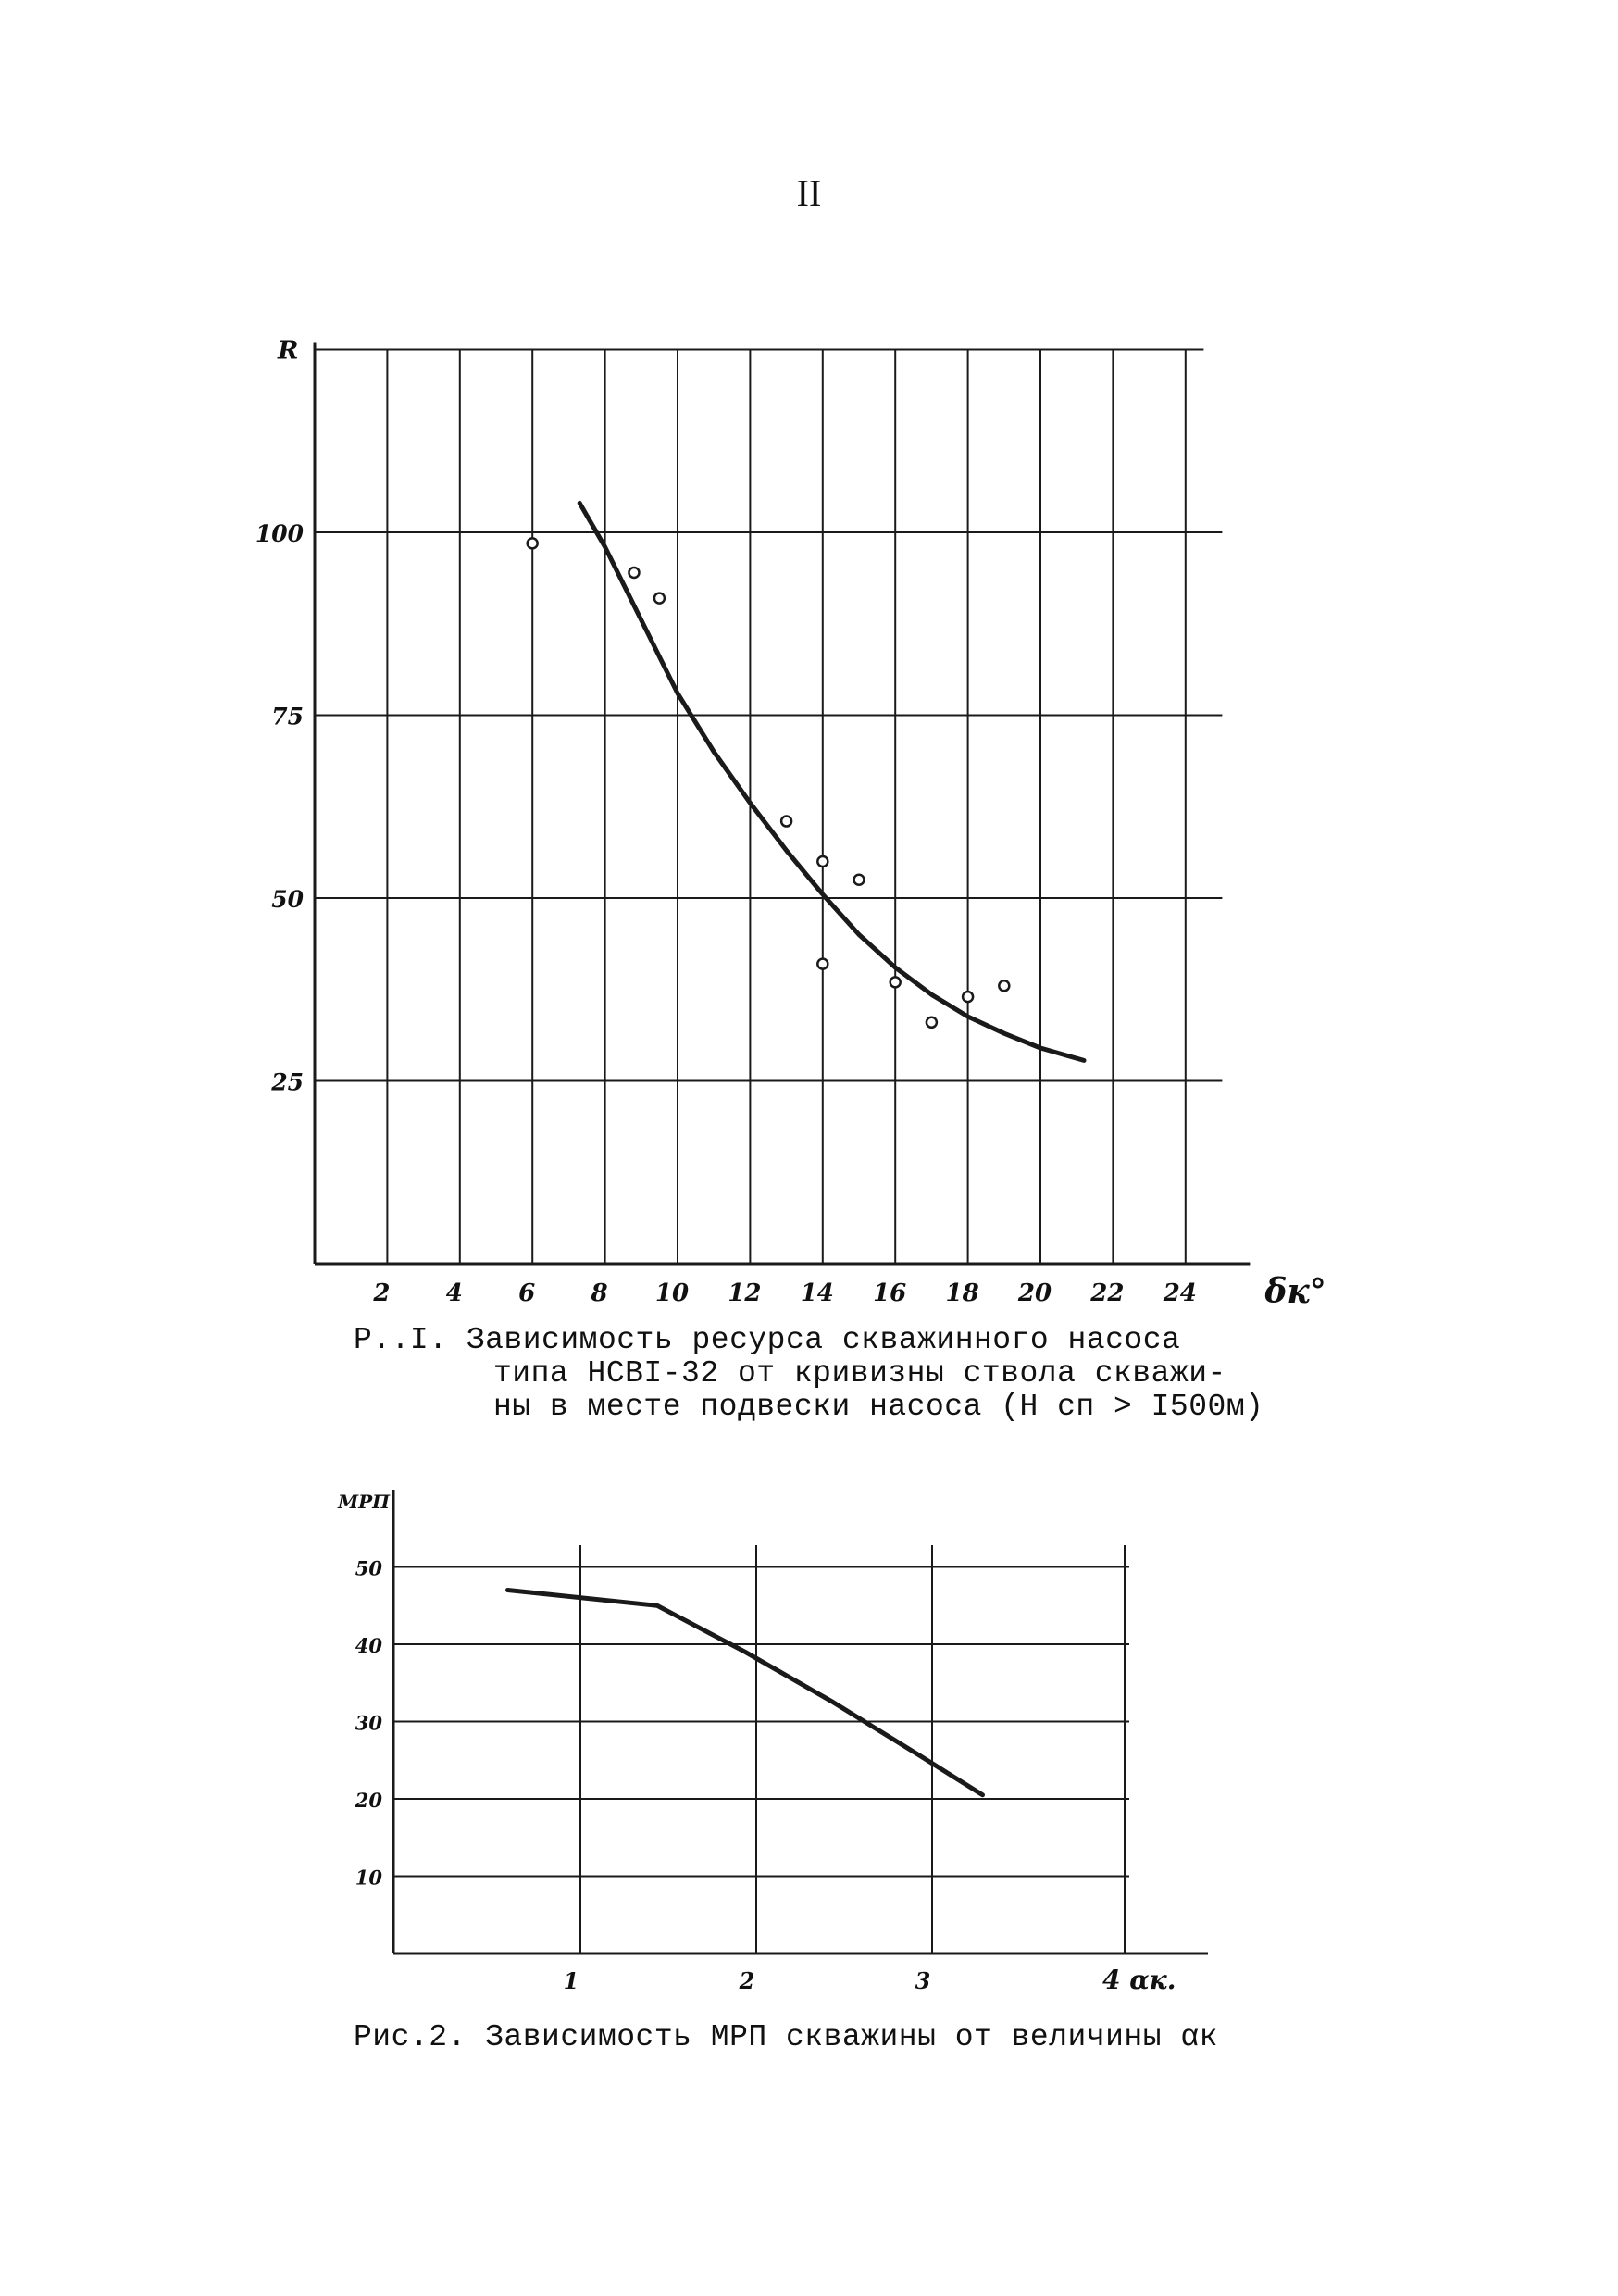 The height and width of the screenshot is (2296, 1618). What do you see at coordinates (923, 1980) in the screenshot?
I see `chart-2-x-tick-3: 3` at bounding box center [923, 1980].